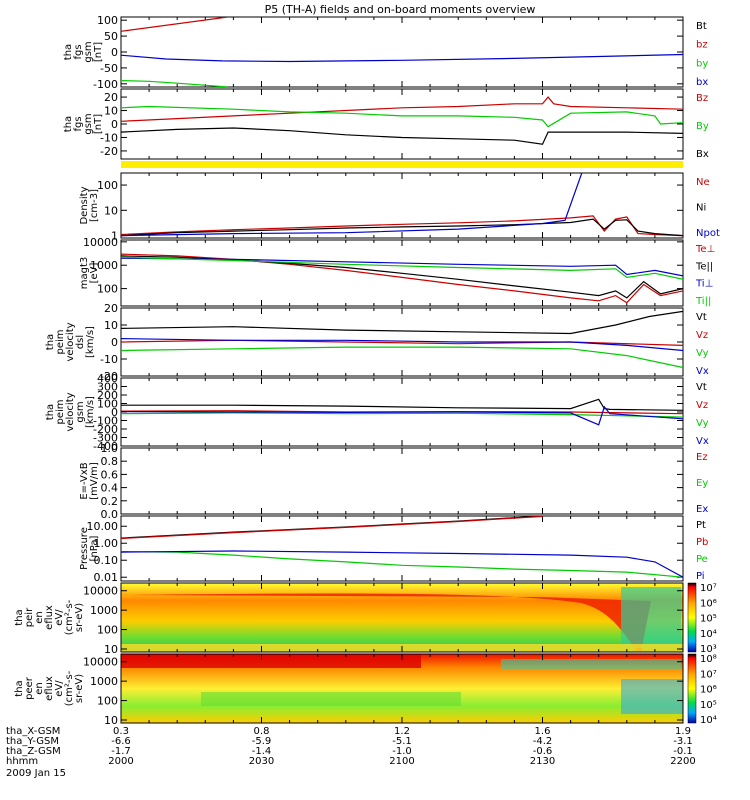 This screenshot has height=800, width=750. I want to click on legend-entry: Ti||, so click(703, 301).